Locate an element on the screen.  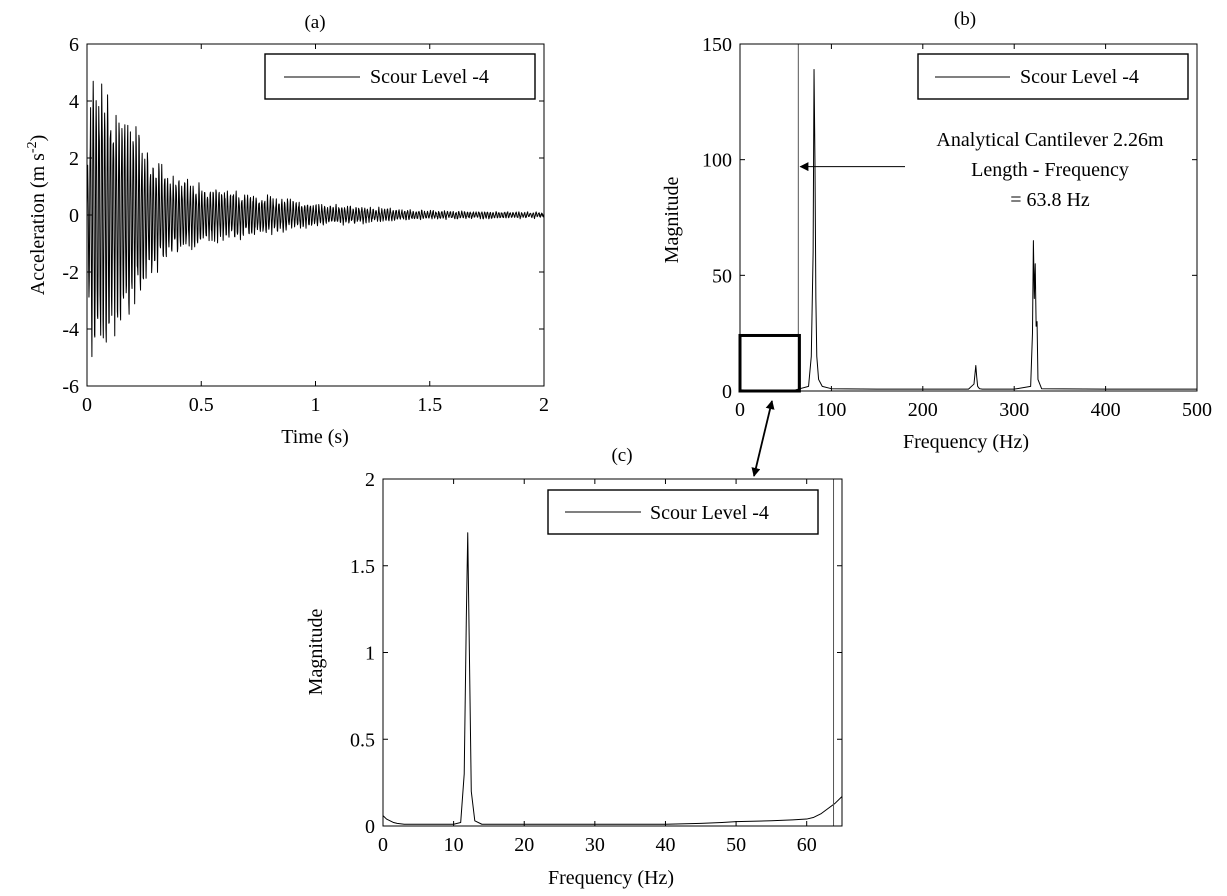
panel-c-x-tick-label: 50 is located at coordinates (736, 845).